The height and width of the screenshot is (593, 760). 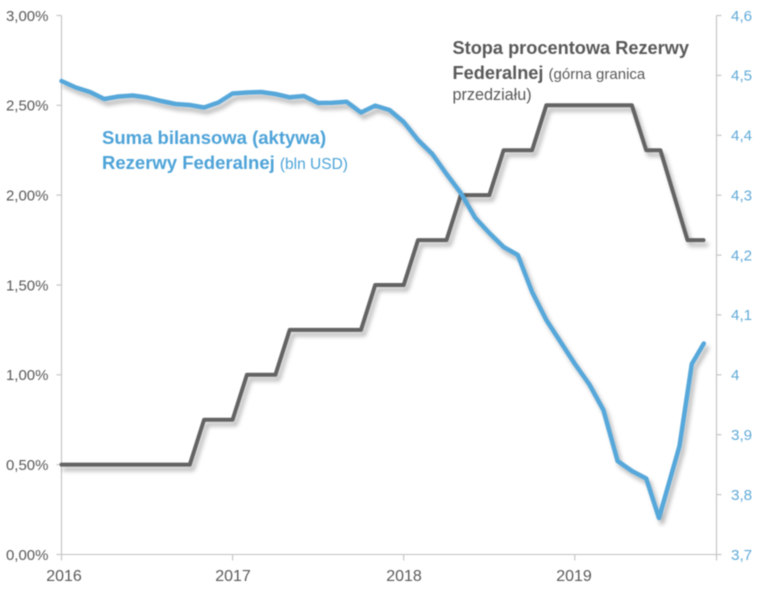 I want to click on svg-text: 2019, so click(x=574, y=576).